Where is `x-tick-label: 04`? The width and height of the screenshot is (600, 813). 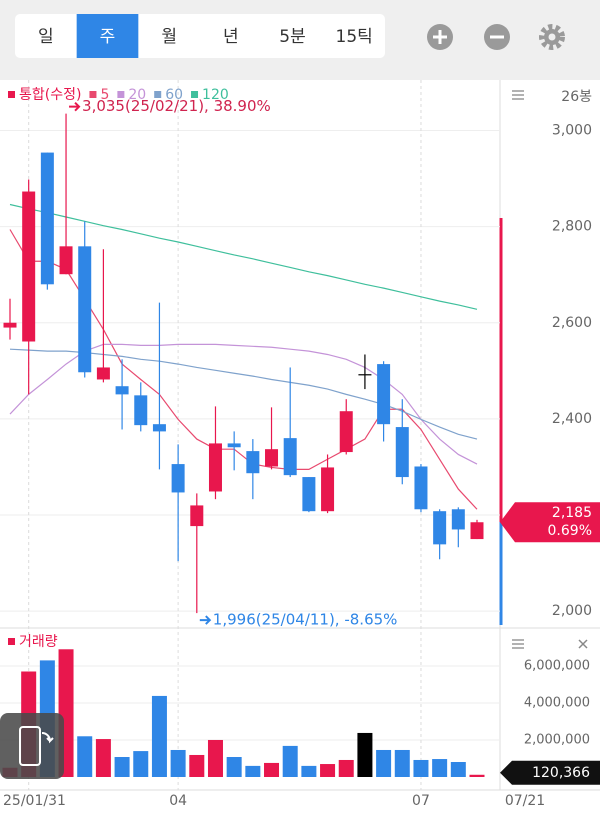 x-tick-label: 04 is located at coordinates (178, 801).